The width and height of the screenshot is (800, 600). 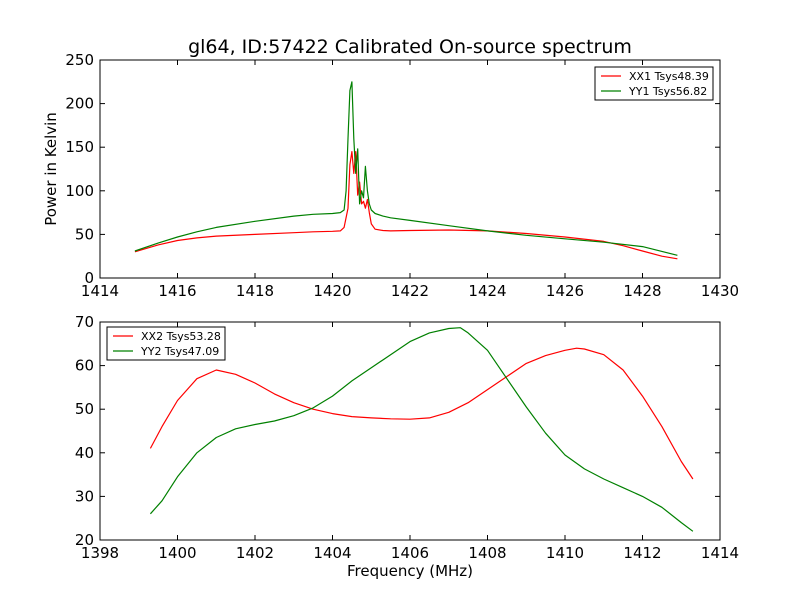 What do you see at coordinates (84, 234) in the screenshot?
I see `panel-1-y-tick-label: 50` at bounding box center [84, 234].